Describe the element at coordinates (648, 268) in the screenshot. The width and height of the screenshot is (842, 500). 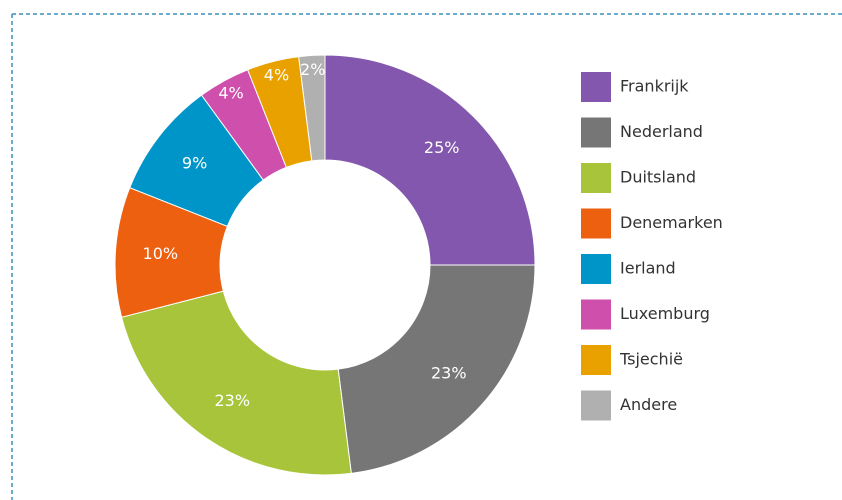
I see `legend-label: Ierland` at that location.